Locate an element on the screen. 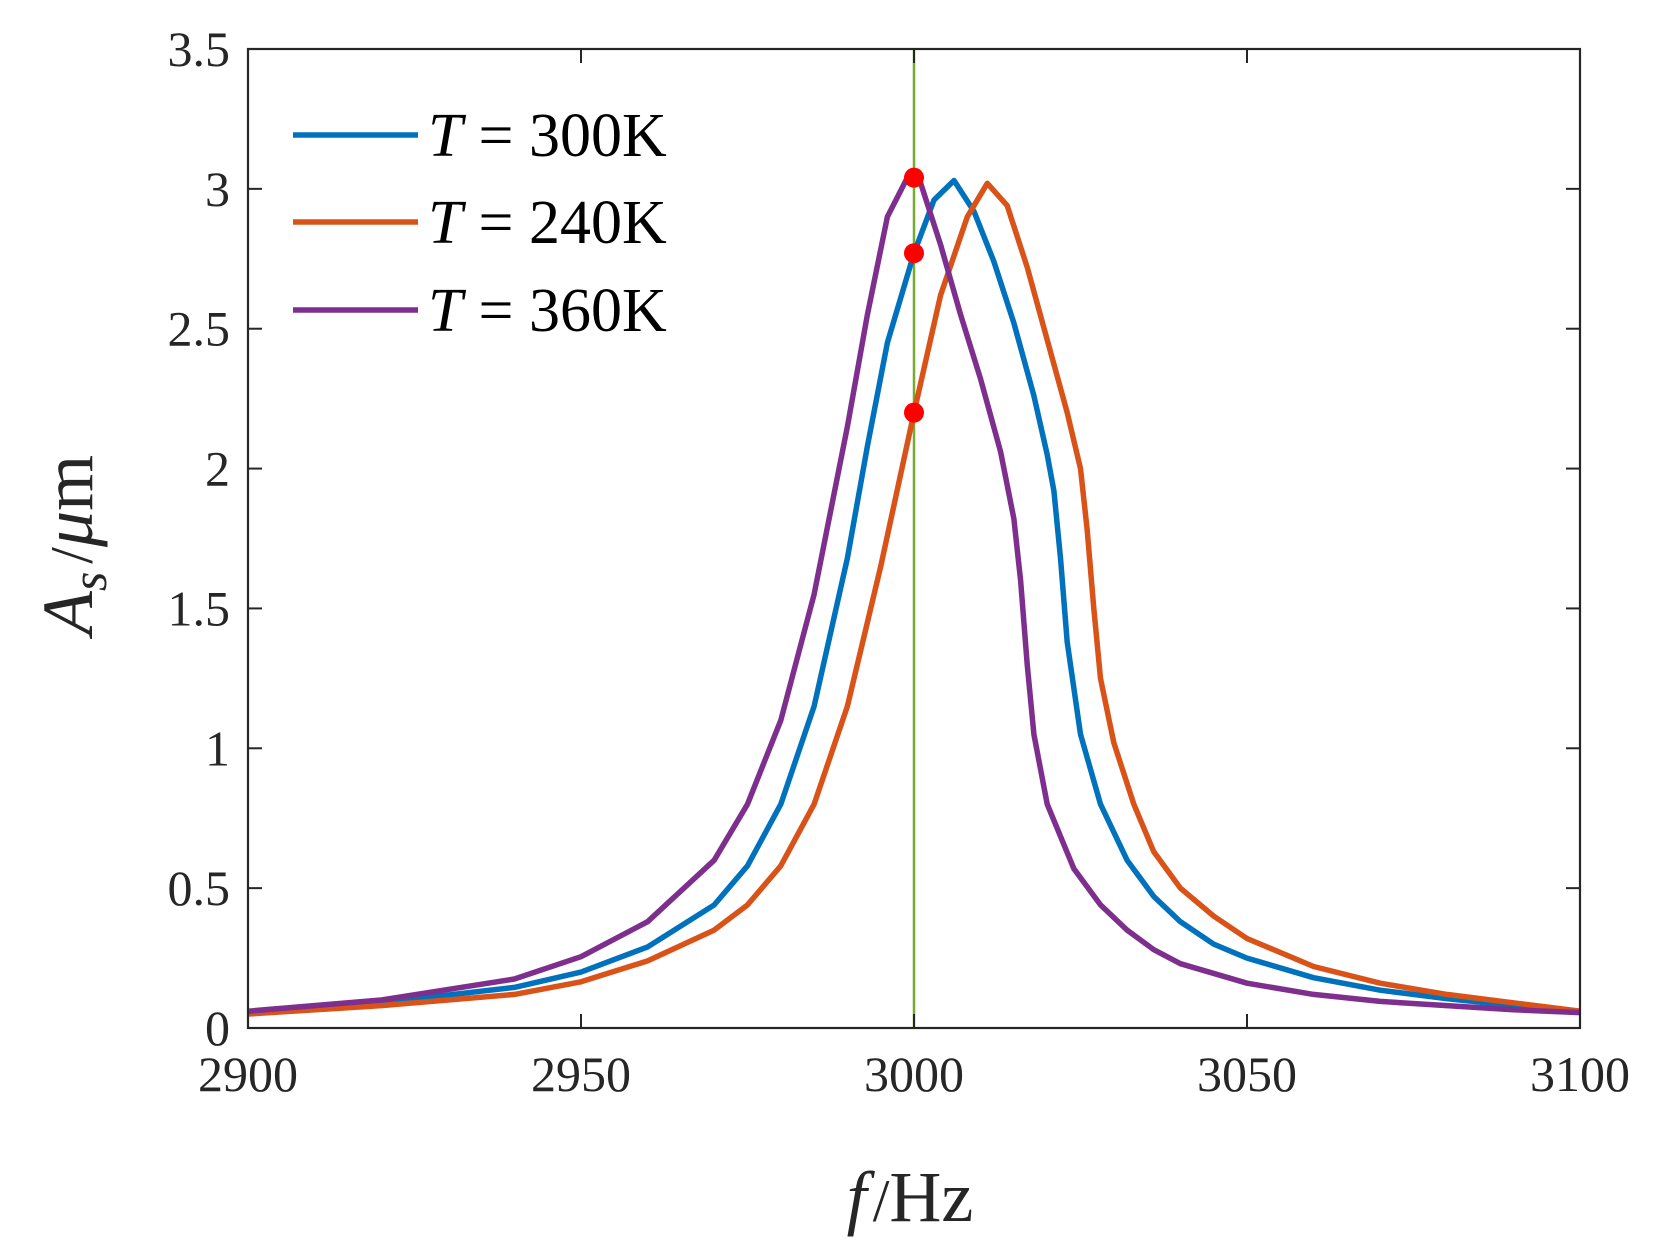 The image size is (1659, 1248). legend: T = 300K T = 240K T = 360K is located at coordinates (480, 223).